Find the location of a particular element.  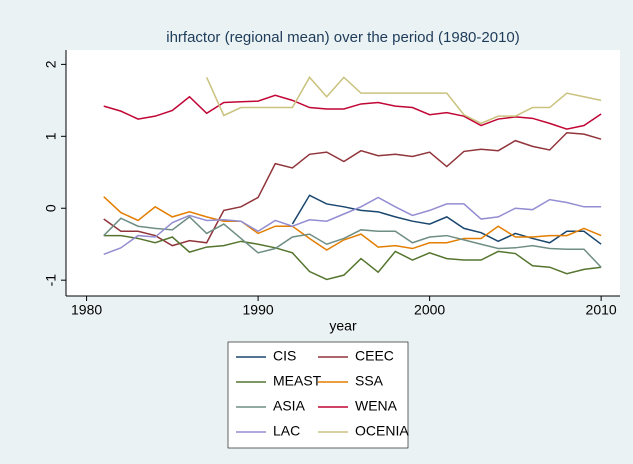

legend-label: OCENIA is located at coordinates (382, 431).